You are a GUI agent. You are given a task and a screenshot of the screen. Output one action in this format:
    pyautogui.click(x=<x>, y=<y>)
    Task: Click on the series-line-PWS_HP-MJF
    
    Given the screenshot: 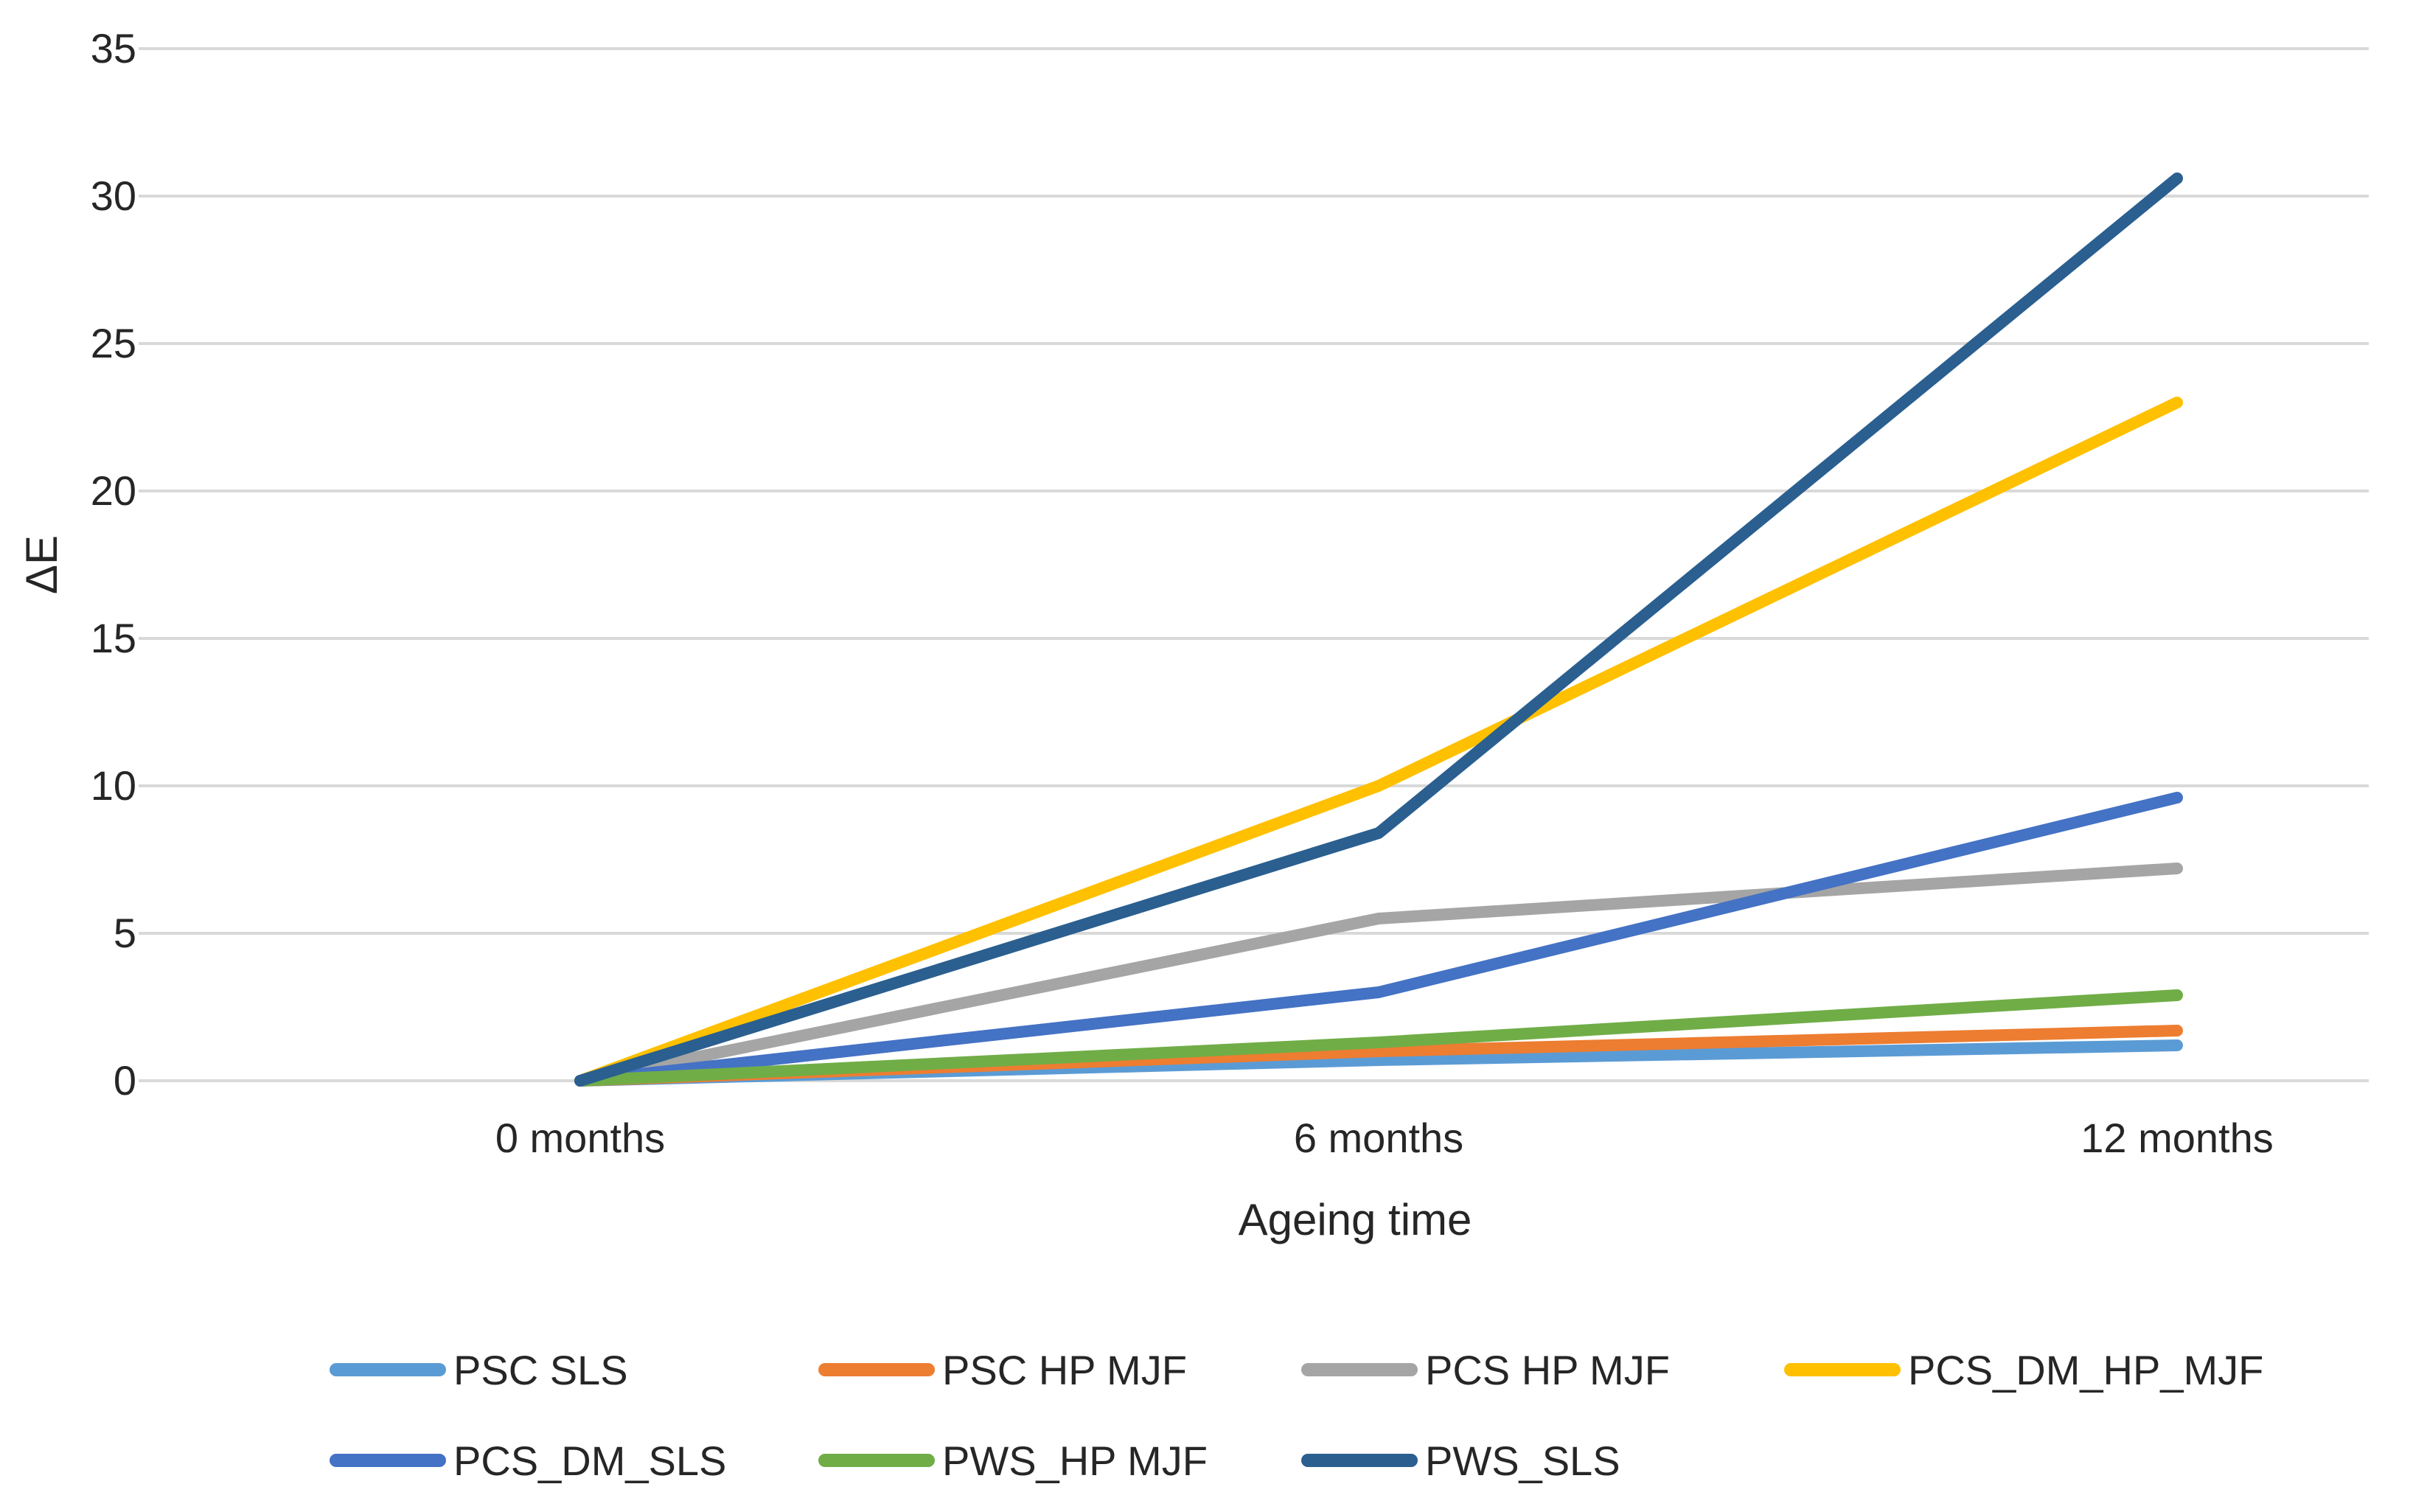 What is the action you would take?
    pyautogui.click(x=1378, y=1038)
    